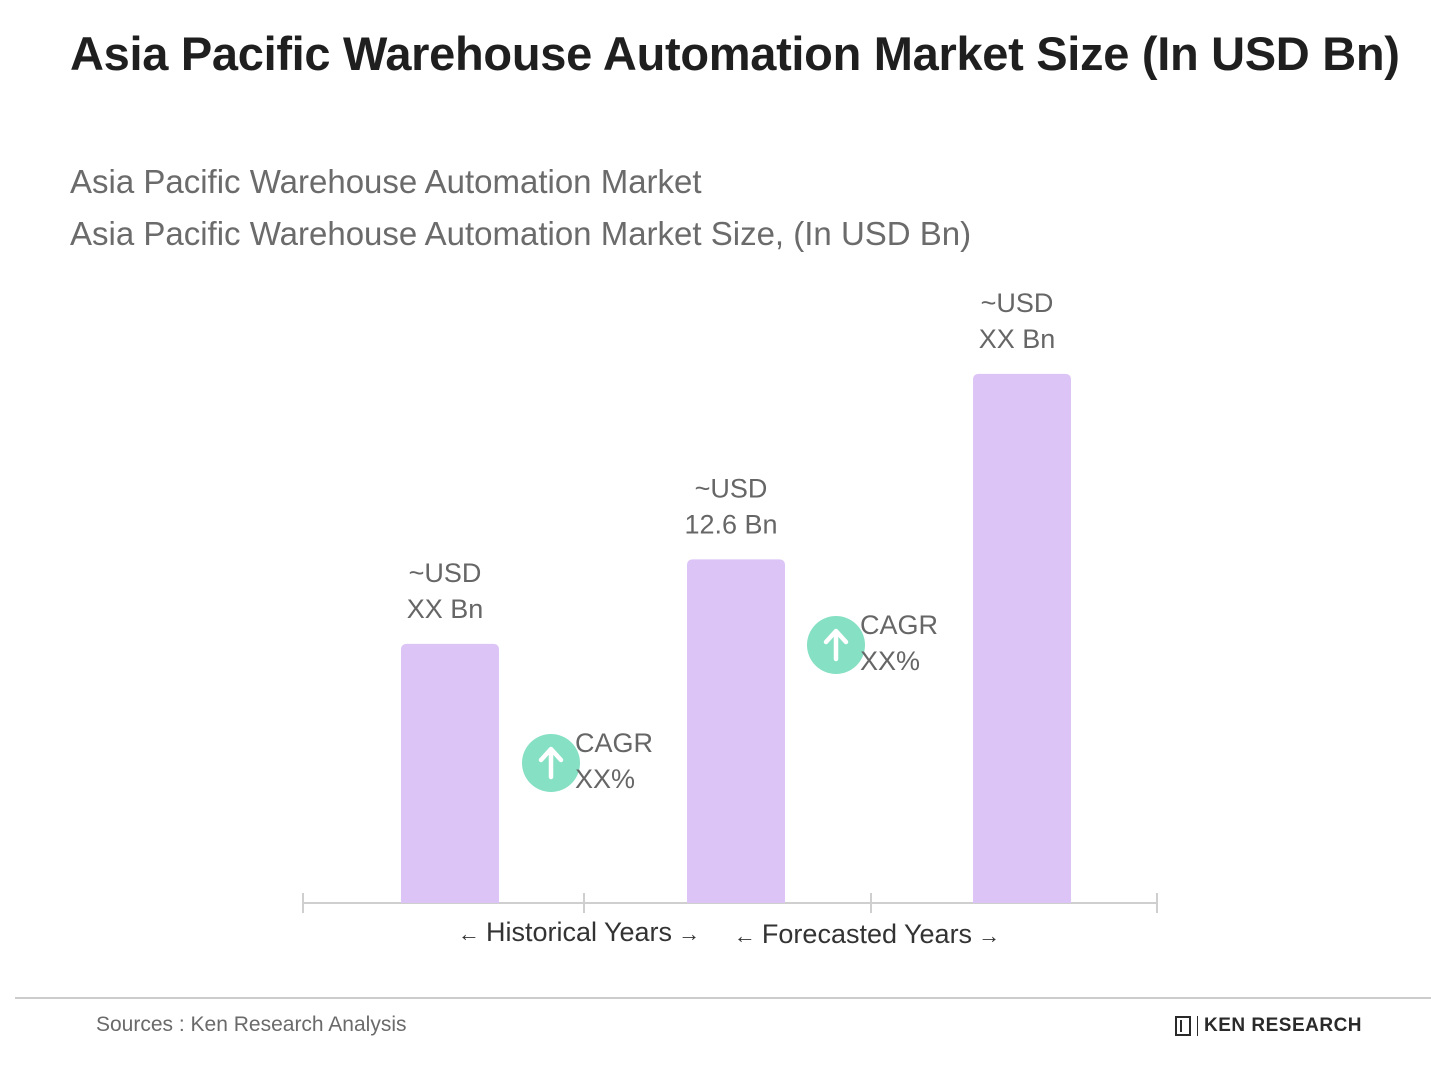 This screenshot has height=1073, width=1431. I want to click on period-label: ← Forecasted Years →, so click(867, 934).